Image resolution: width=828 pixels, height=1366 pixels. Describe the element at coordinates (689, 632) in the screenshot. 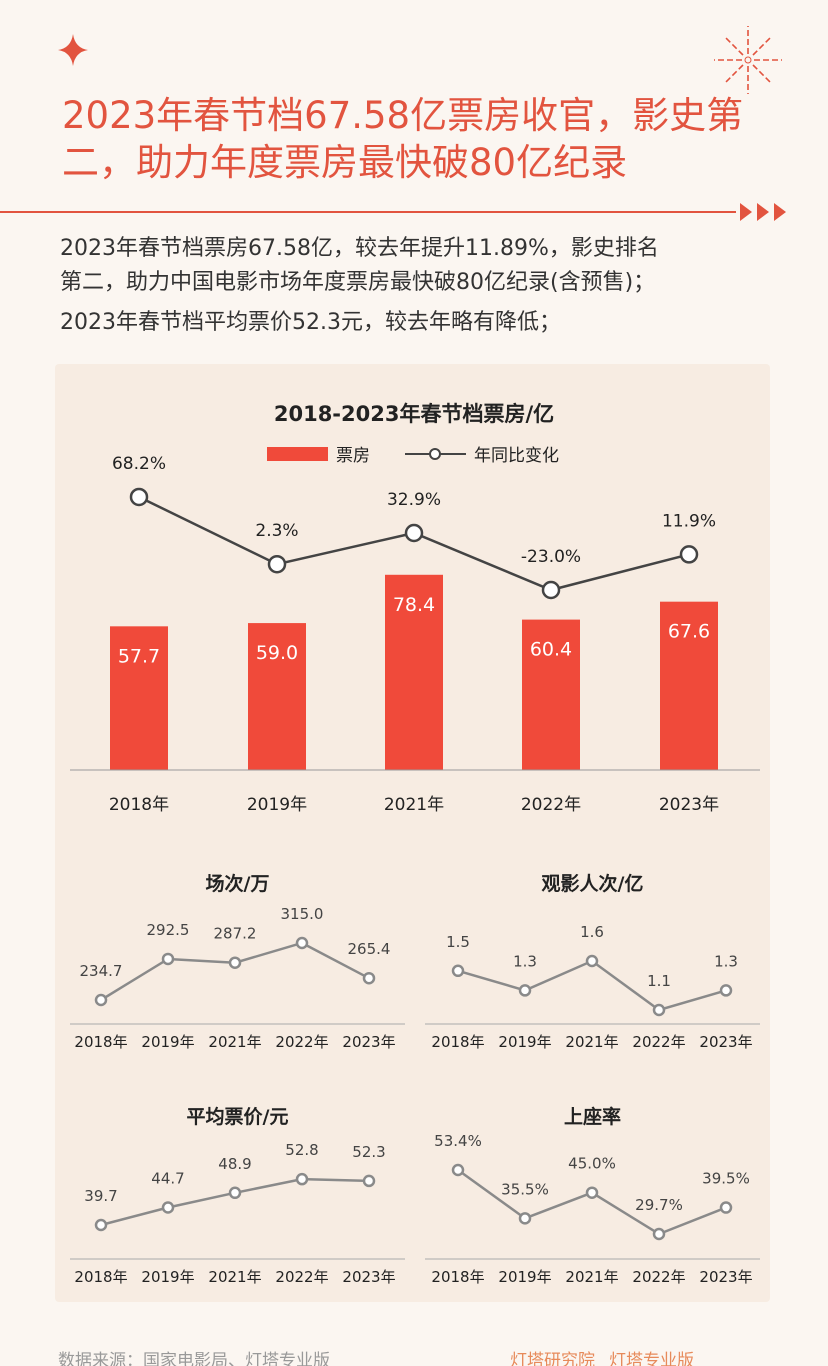

I see `bar-value-label: 67.6` at that location.